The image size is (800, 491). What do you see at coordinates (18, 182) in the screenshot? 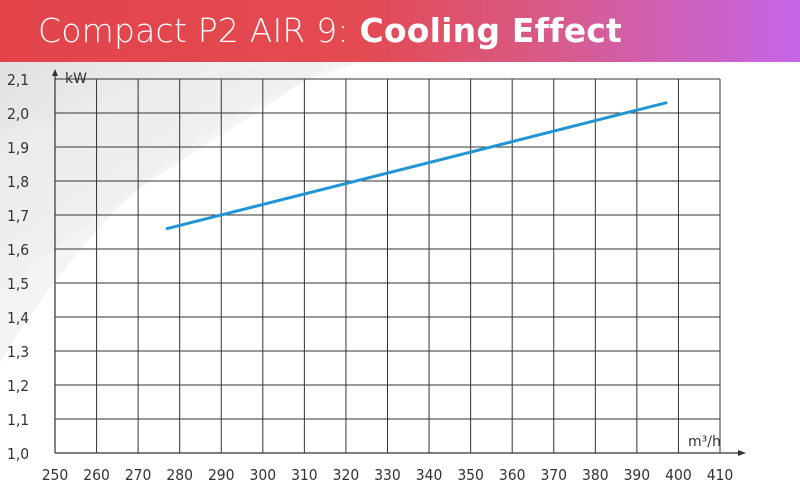
I see `y-tick-label: 1,8` at bounding box center [18, 182].